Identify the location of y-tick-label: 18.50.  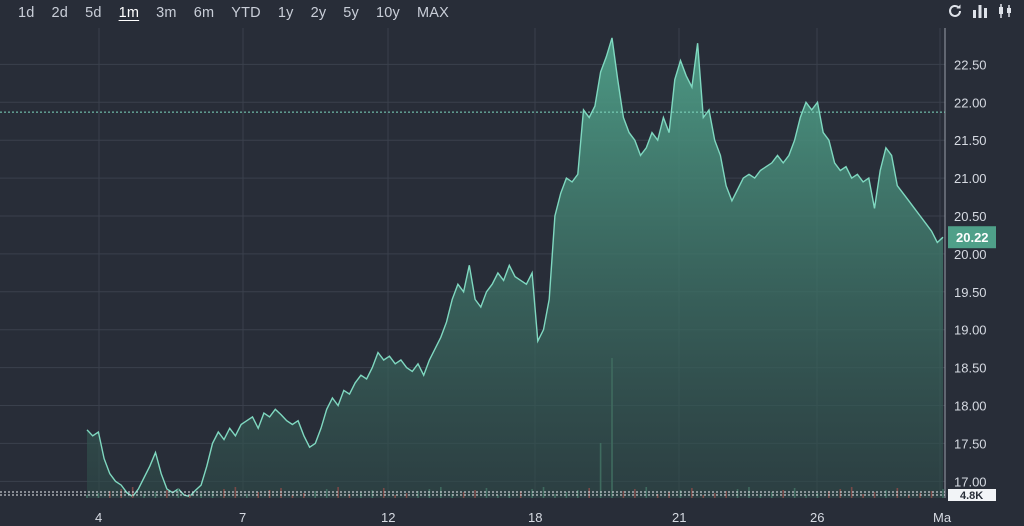
(970, 368).